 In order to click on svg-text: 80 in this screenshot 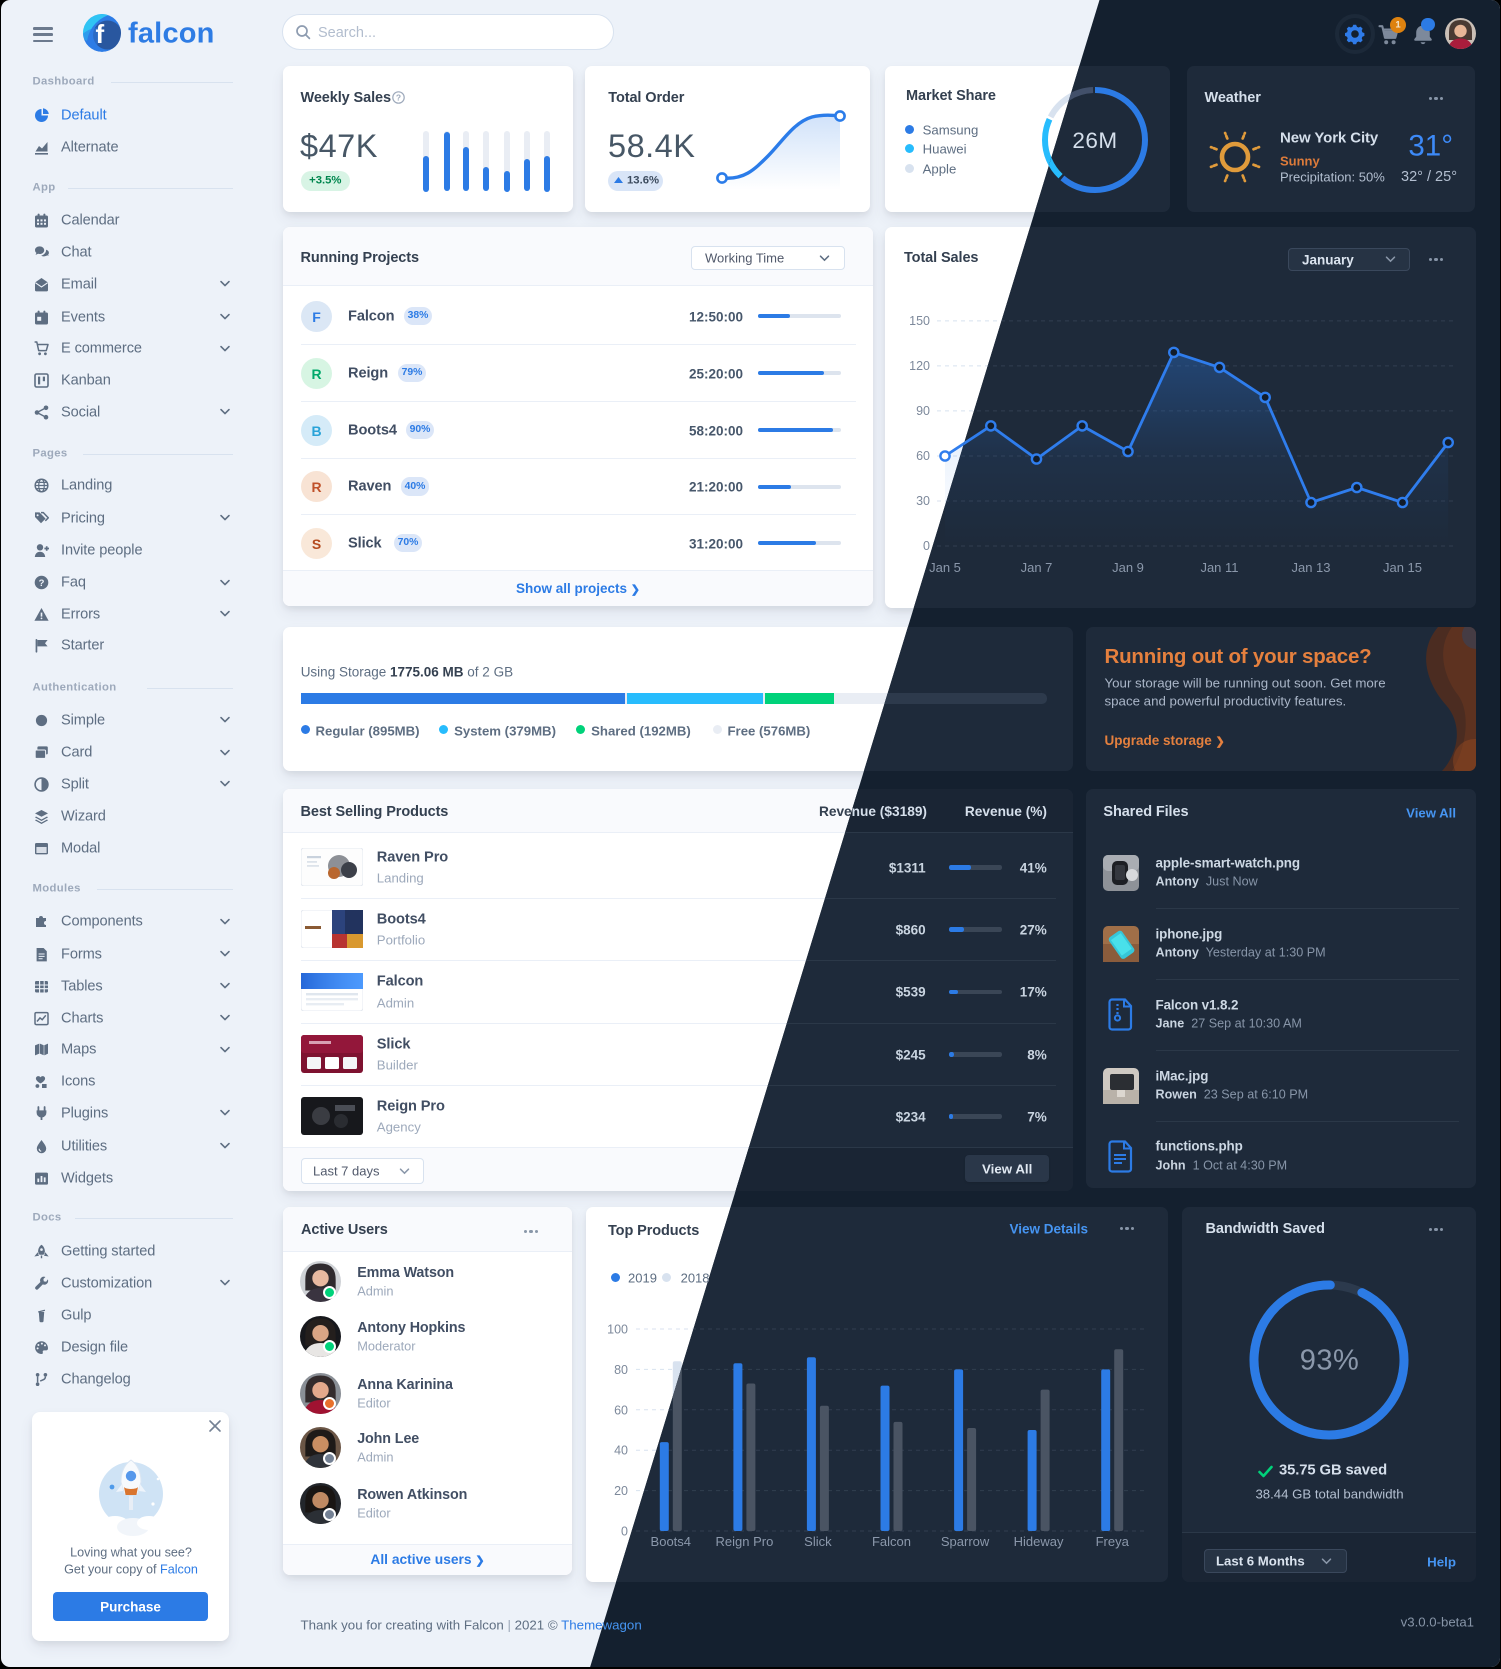, I will do `click(621, 1370)`.